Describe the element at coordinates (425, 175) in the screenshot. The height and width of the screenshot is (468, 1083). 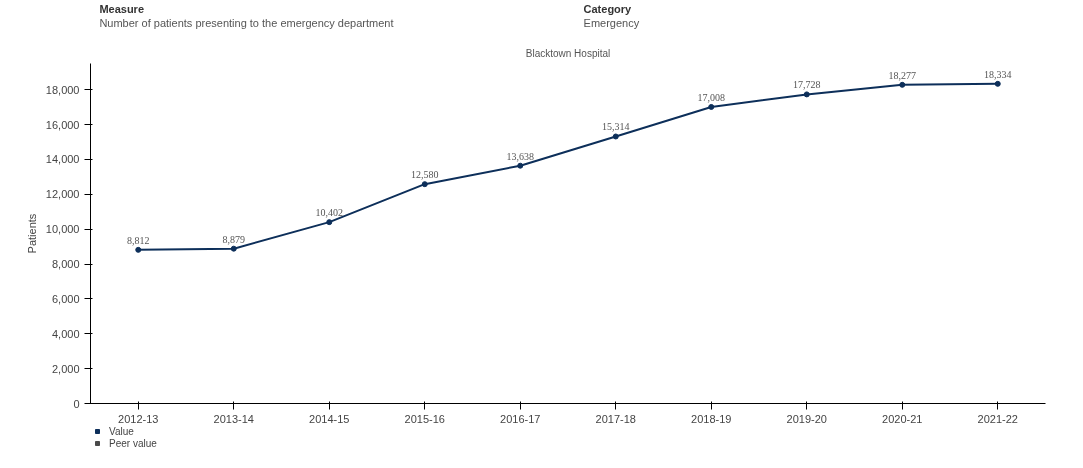
I see `data-label: 12,580` at that location.